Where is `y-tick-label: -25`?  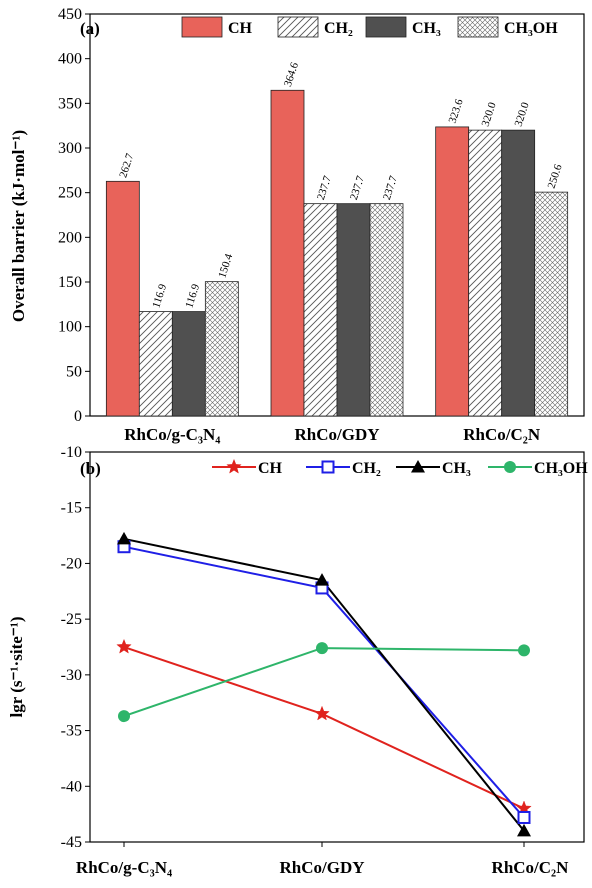 y-tick-label: -25 is located at coordinates (71, 619).